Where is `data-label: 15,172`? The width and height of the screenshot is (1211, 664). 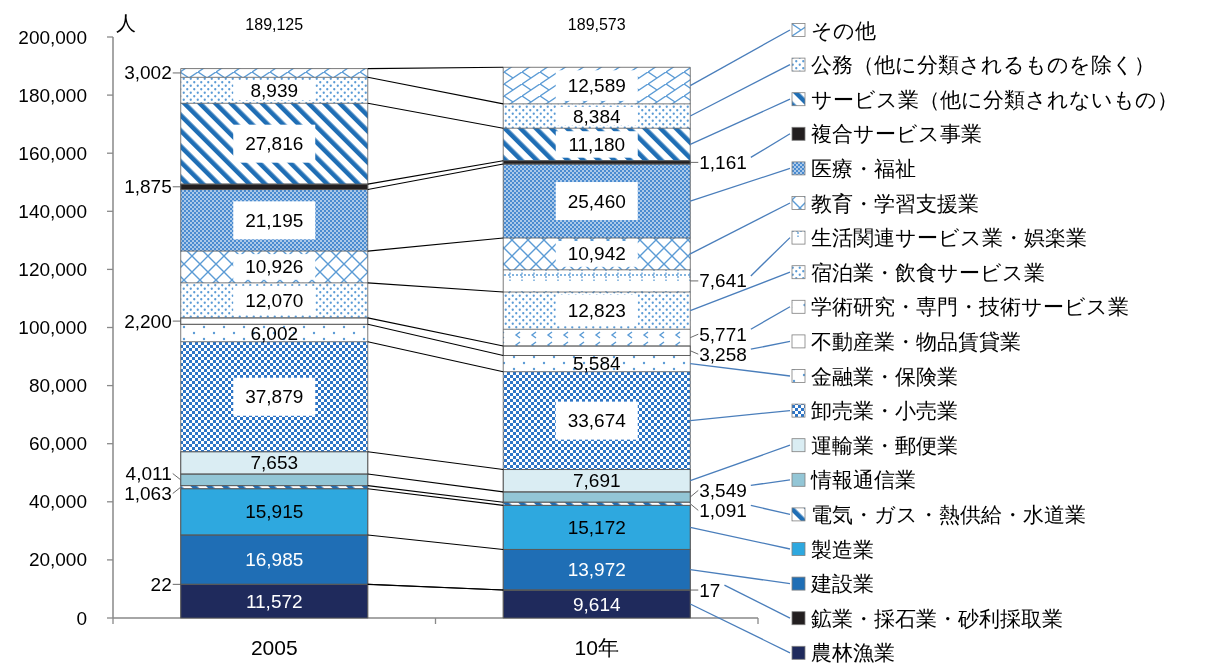
data-label: 15,172 is located at coordinates (596, 527).